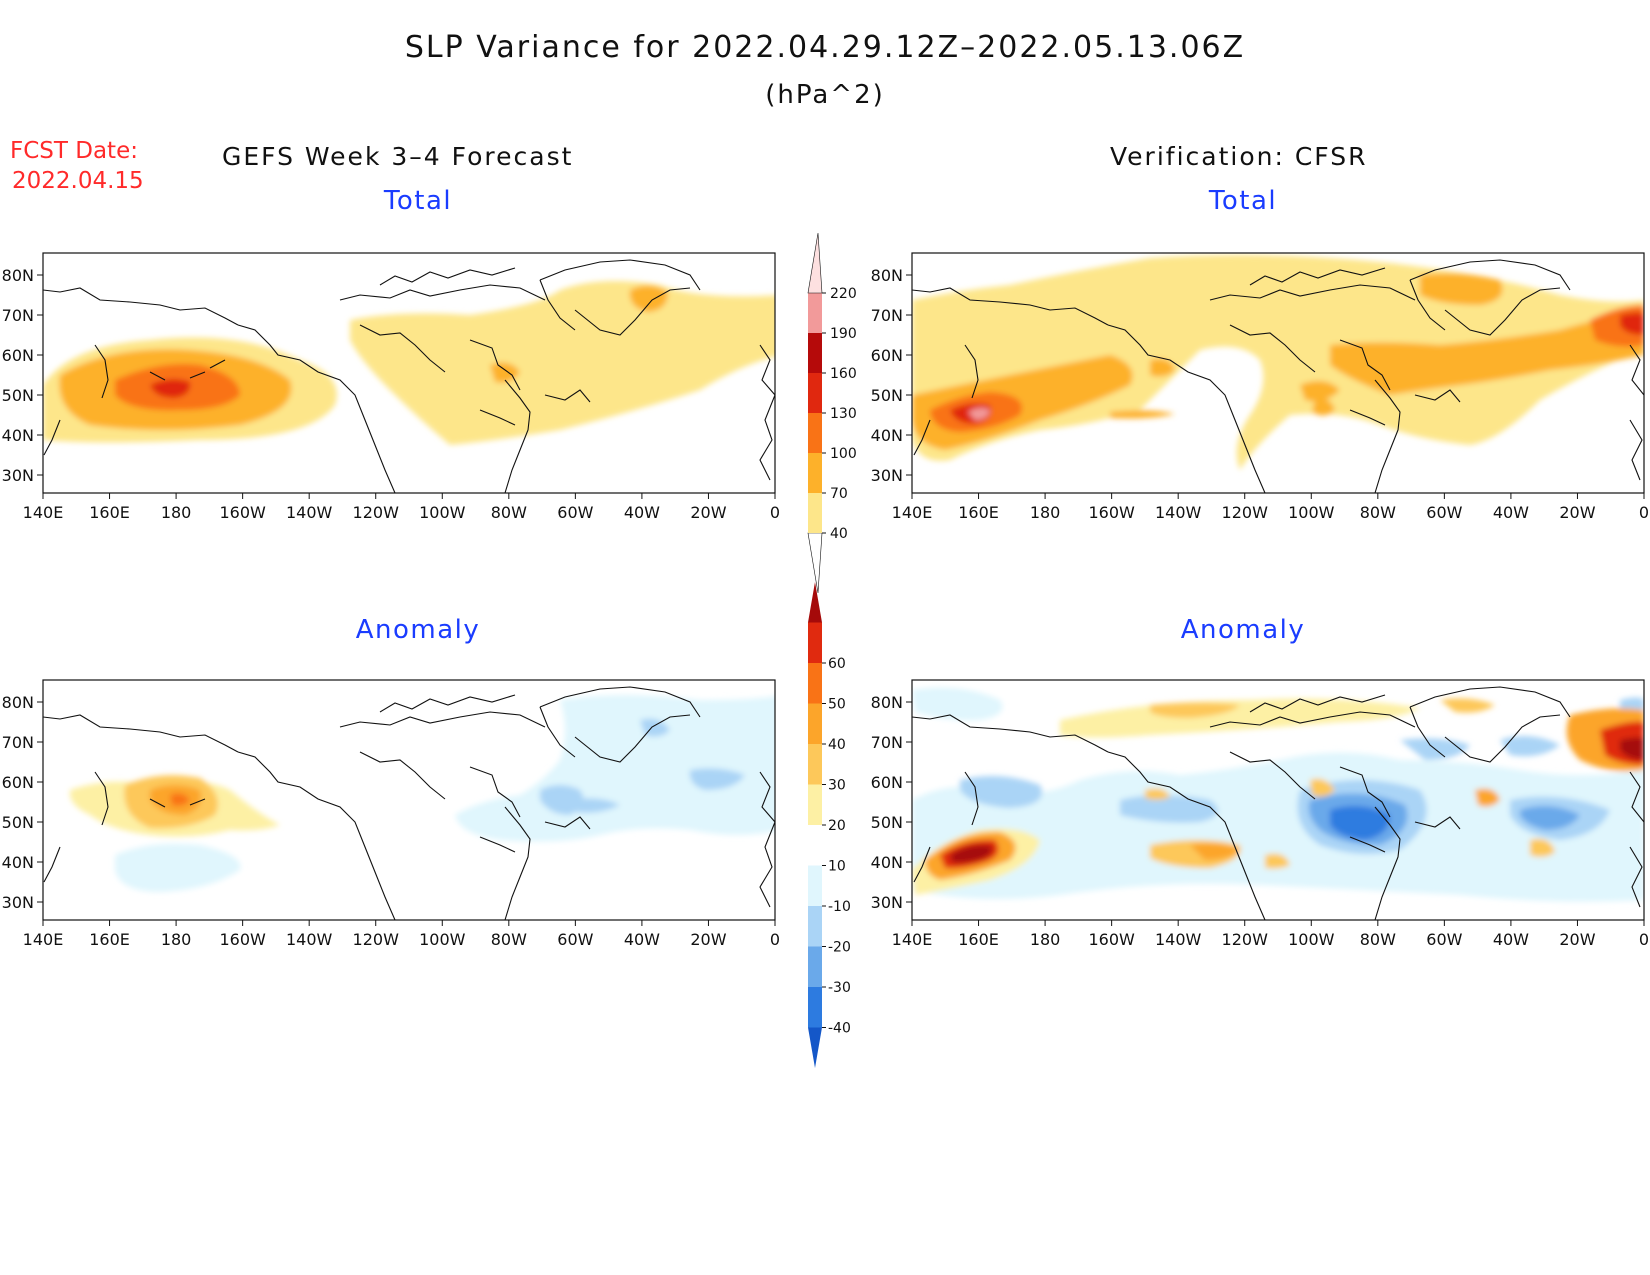  I want to click on lon-tick-label: 20W, so click(1577, 512).